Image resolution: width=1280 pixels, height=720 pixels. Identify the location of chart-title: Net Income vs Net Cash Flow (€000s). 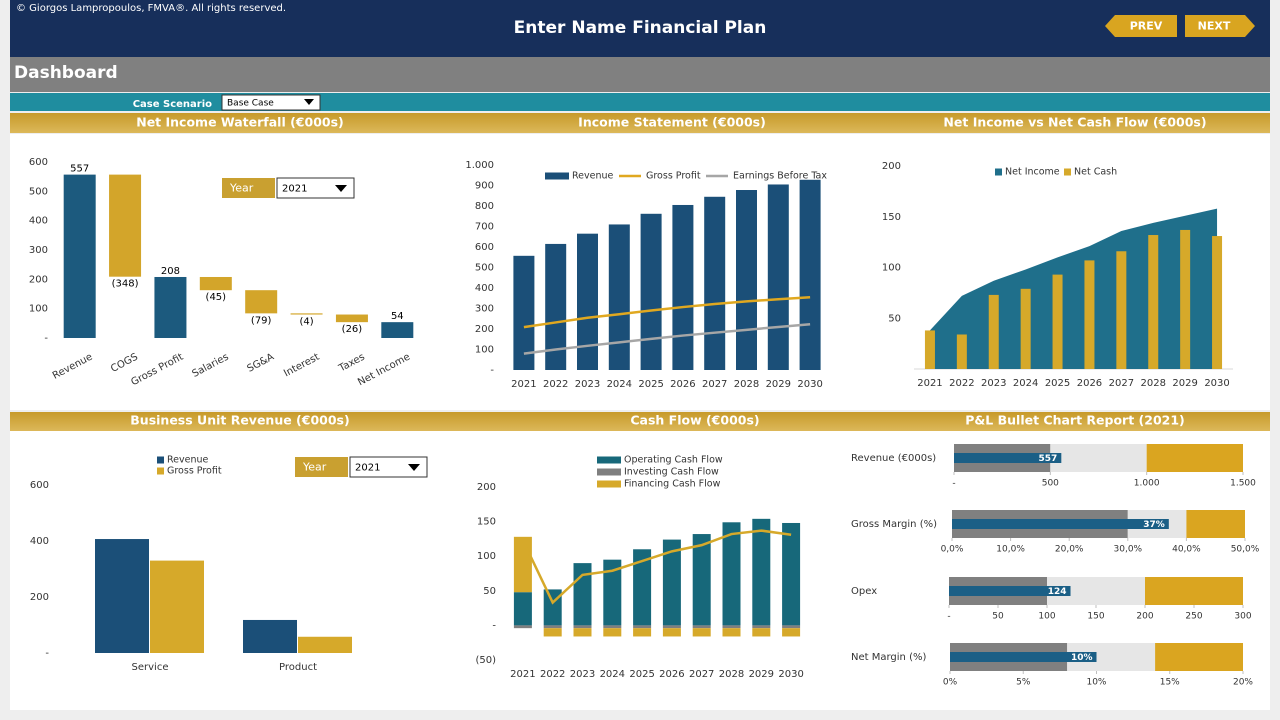
(1074, 122).